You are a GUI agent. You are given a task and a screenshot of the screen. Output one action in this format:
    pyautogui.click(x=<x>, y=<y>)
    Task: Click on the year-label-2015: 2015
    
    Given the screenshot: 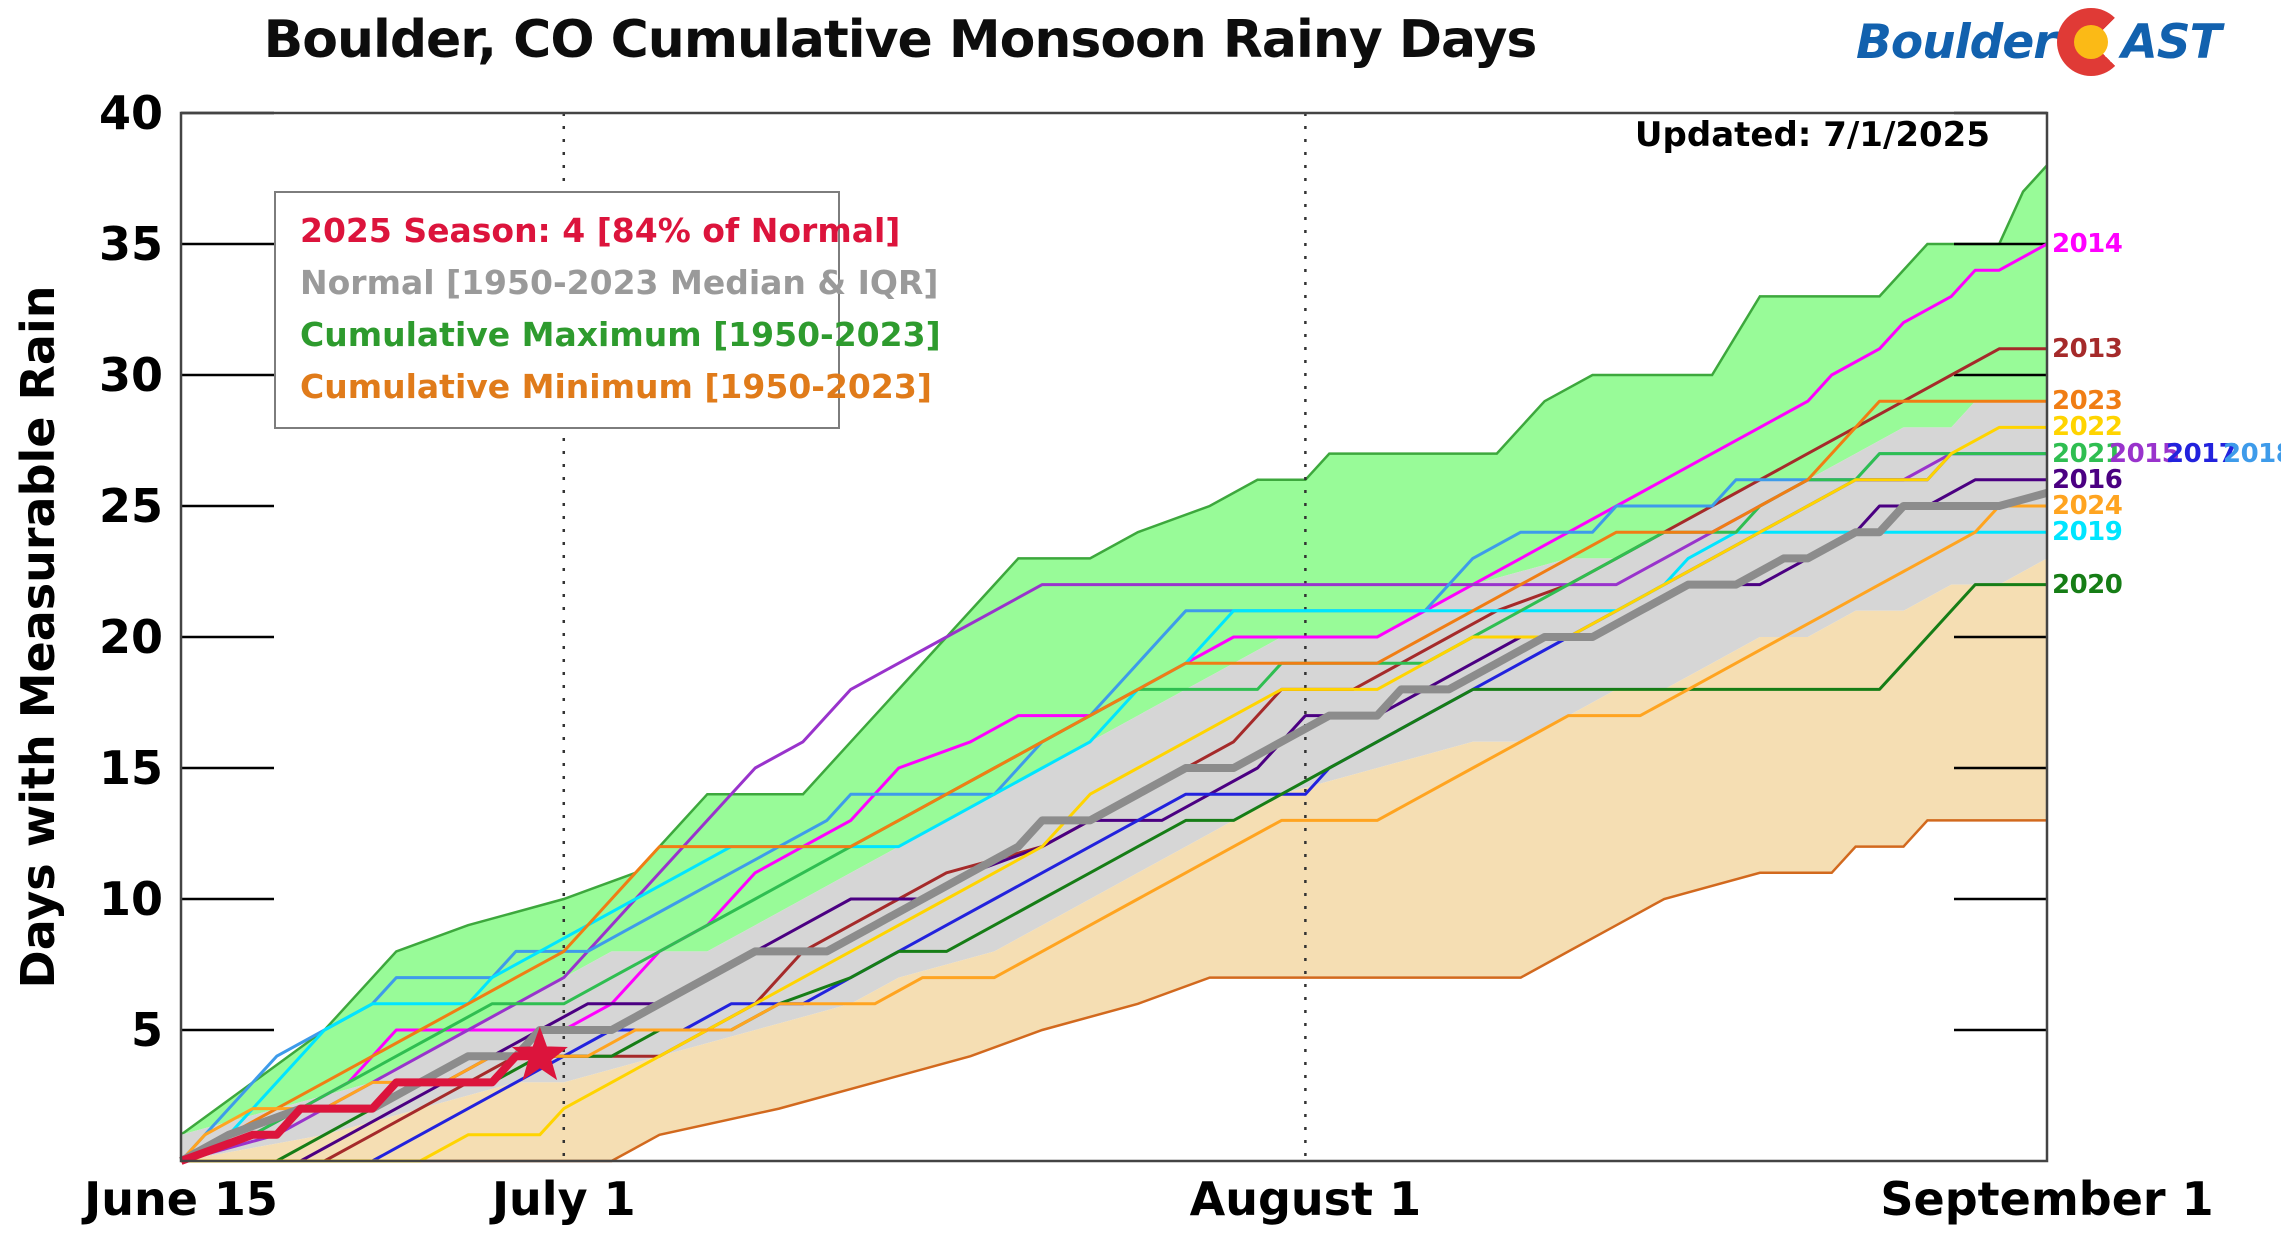 What is the action you would take?
    pyautogui.click(x=2144, y=453)
    